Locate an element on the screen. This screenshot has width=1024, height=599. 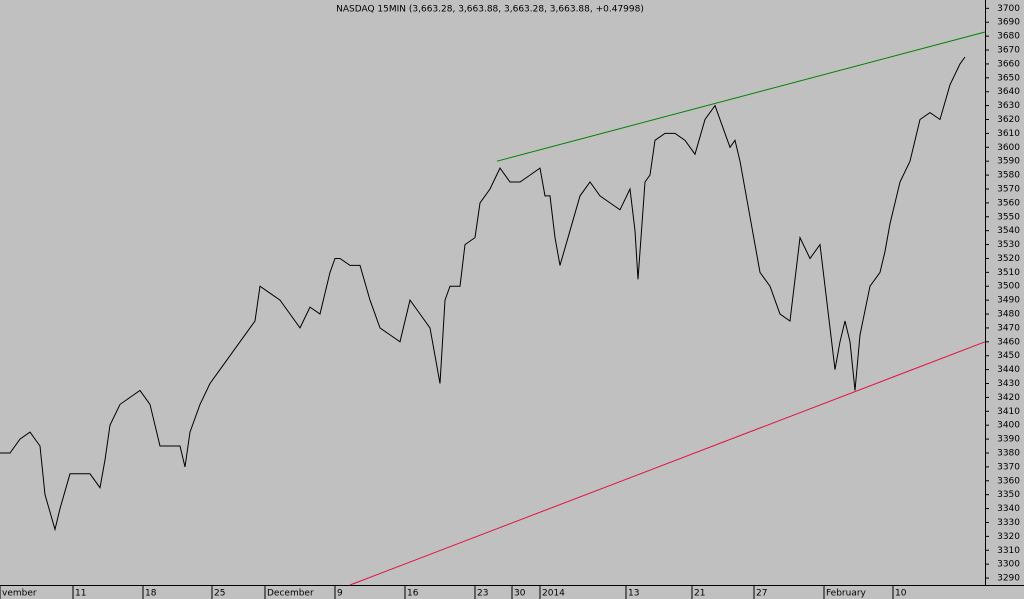
y-tick-label: 3510 is located at coordinates (1008, 273).